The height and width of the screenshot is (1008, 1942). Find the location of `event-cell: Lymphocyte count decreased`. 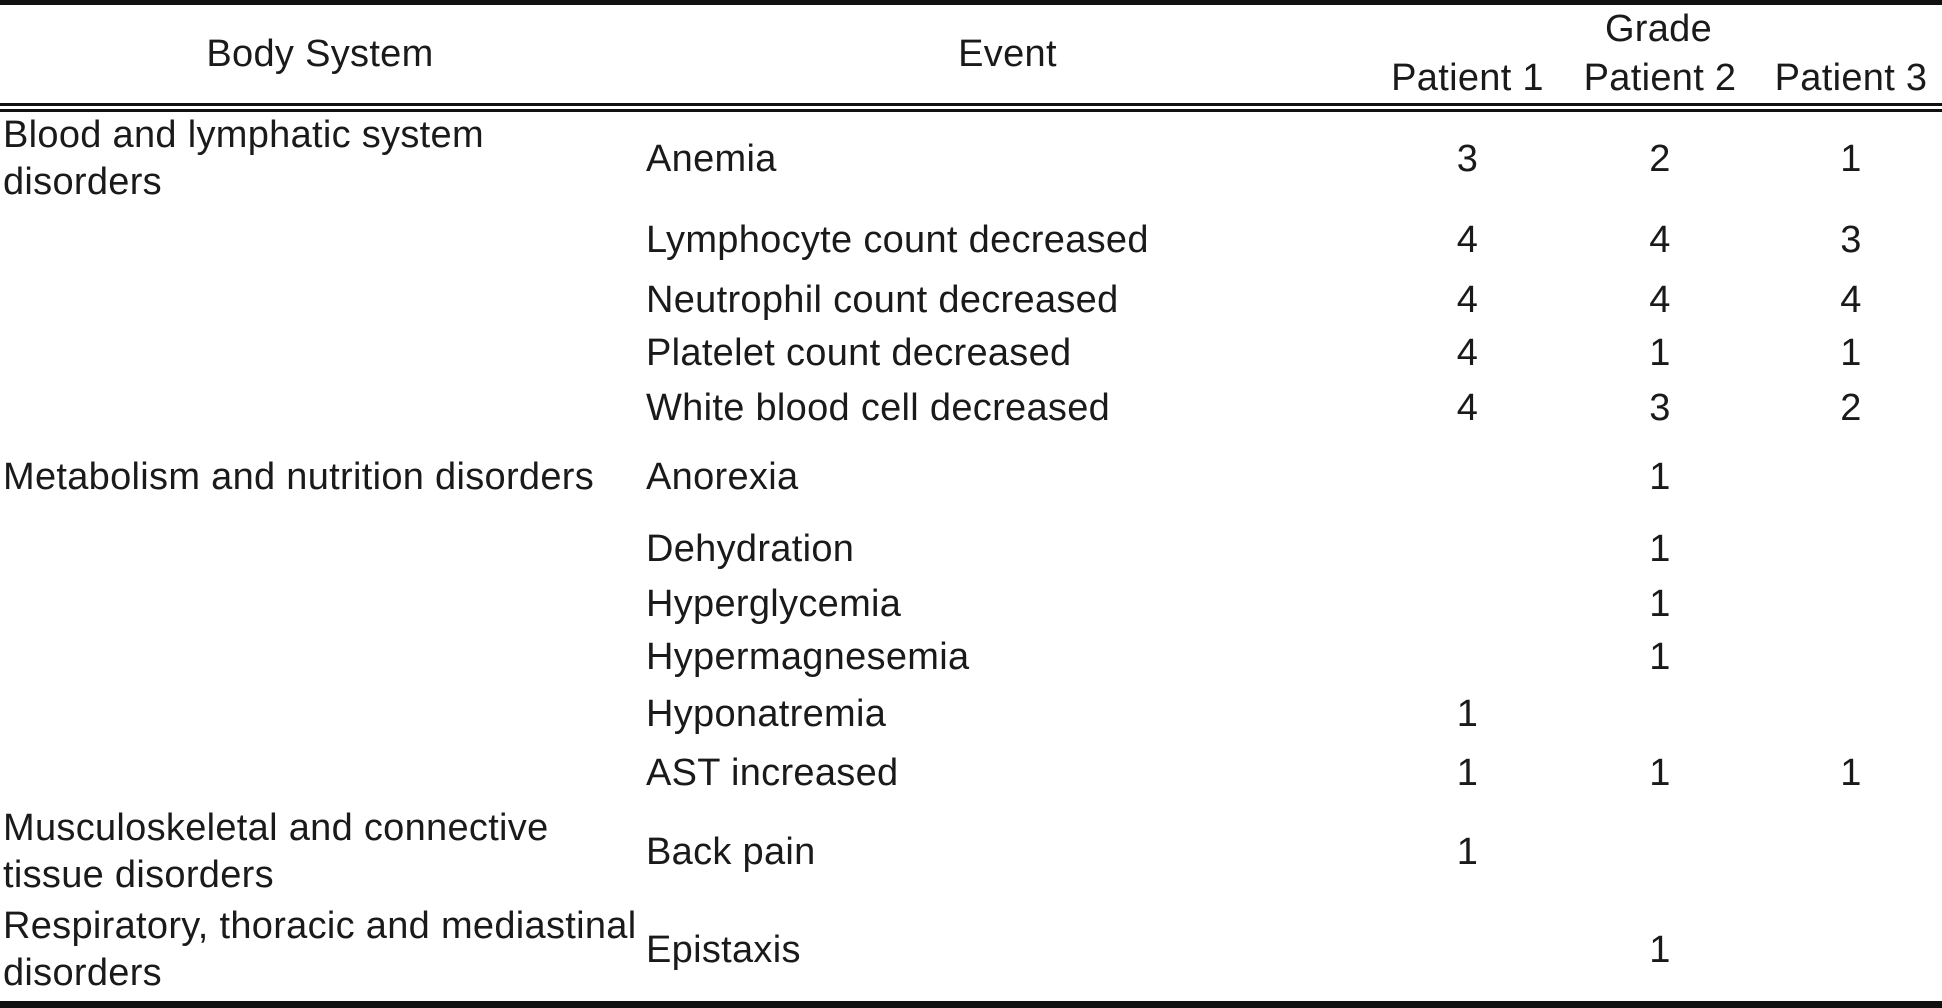

event-cell: Lymphocyte count decreased is located at coordinates (897, 239).